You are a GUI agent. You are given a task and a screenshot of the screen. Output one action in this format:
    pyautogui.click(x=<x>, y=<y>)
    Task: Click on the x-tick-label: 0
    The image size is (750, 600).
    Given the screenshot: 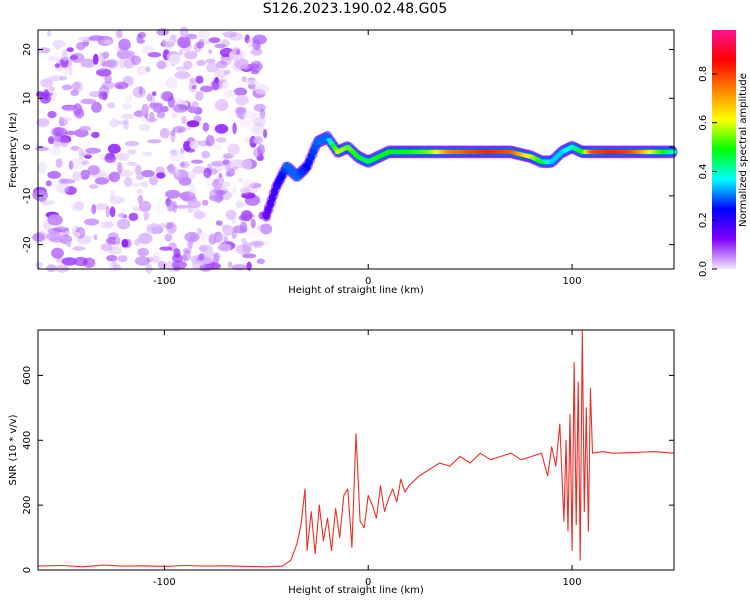 What is the action you would take?
    pyautogui.click(x=368, y=281)
    